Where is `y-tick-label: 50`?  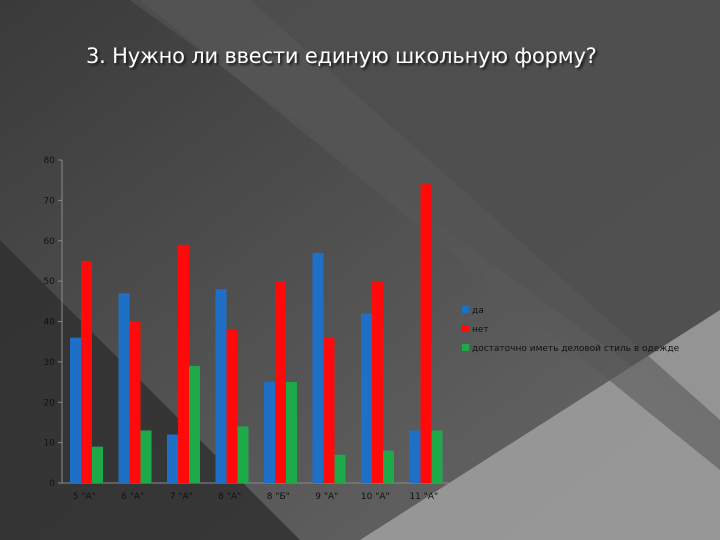
y-tick-label: 50 is located at coordinates (50, 282).